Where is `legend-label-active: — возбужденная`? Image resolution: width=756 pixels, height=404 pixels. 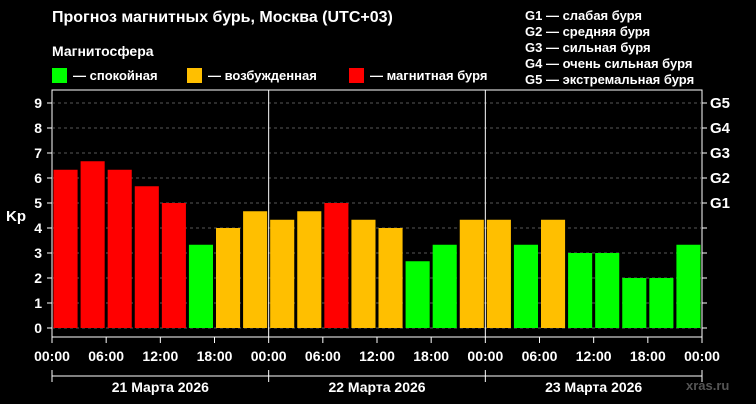
legend-label-active: — возбужденная is located at coordinates (262, 75).